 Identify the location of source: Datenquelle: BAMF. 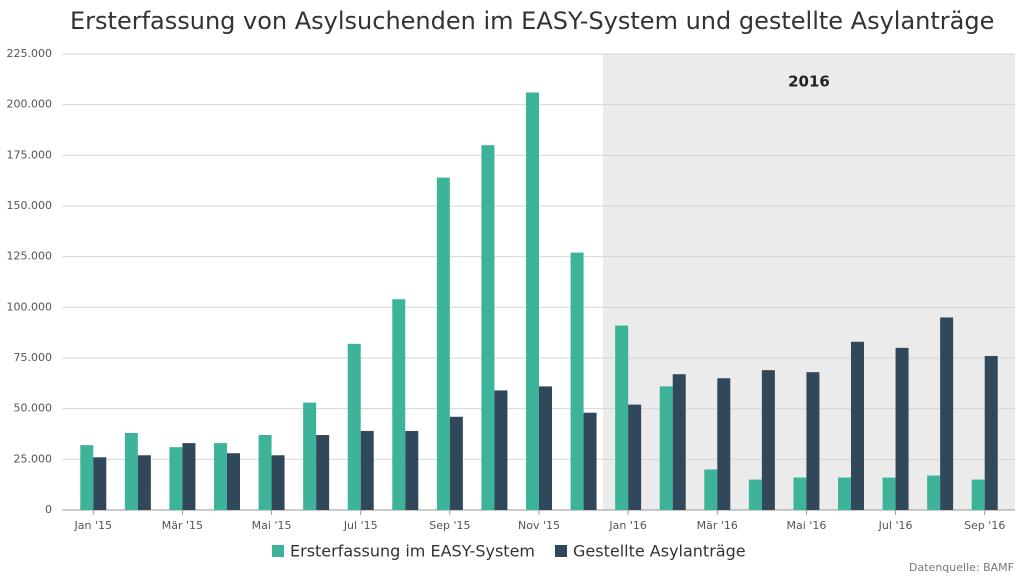
(961, 567).